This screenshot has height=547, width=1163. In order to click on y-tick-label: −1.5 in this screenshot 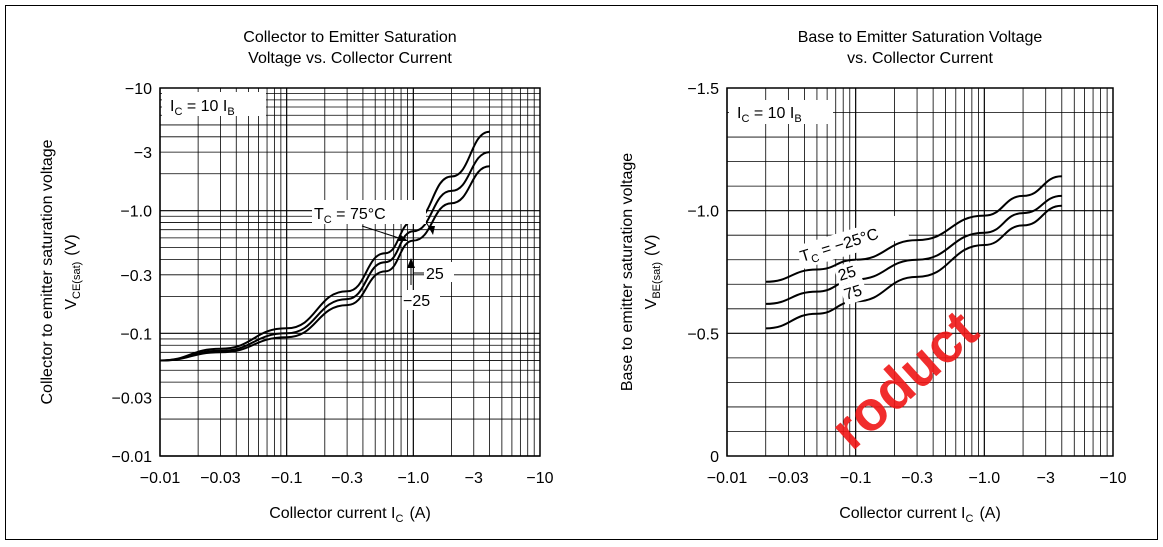, I will do `click(703, 89)`.